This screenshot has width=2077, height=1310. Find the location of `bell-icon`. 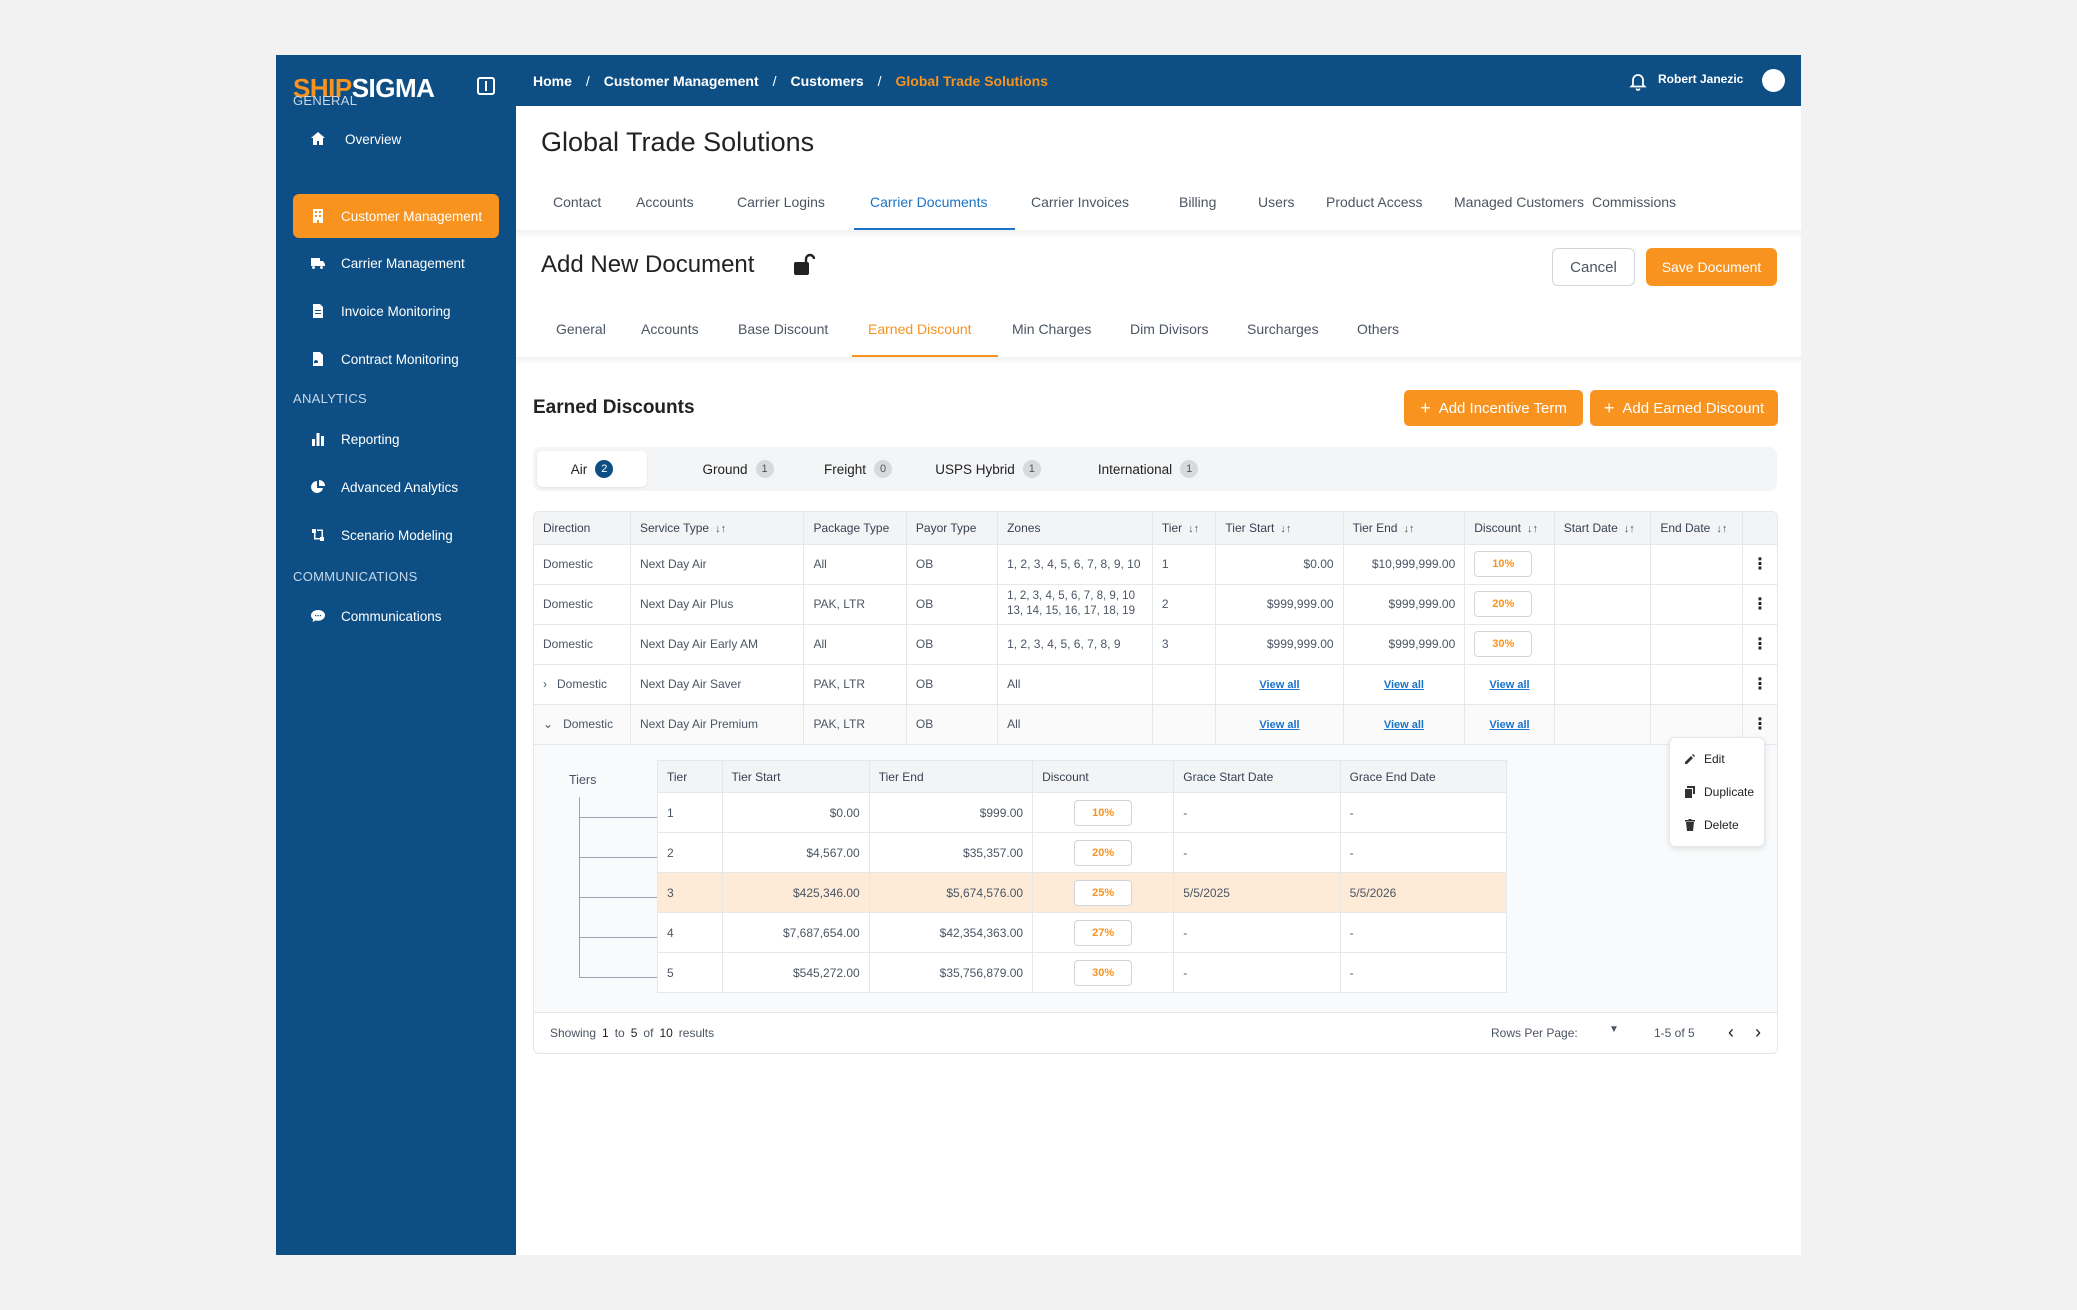

bell-icon is located at coordinates (1638, 81).